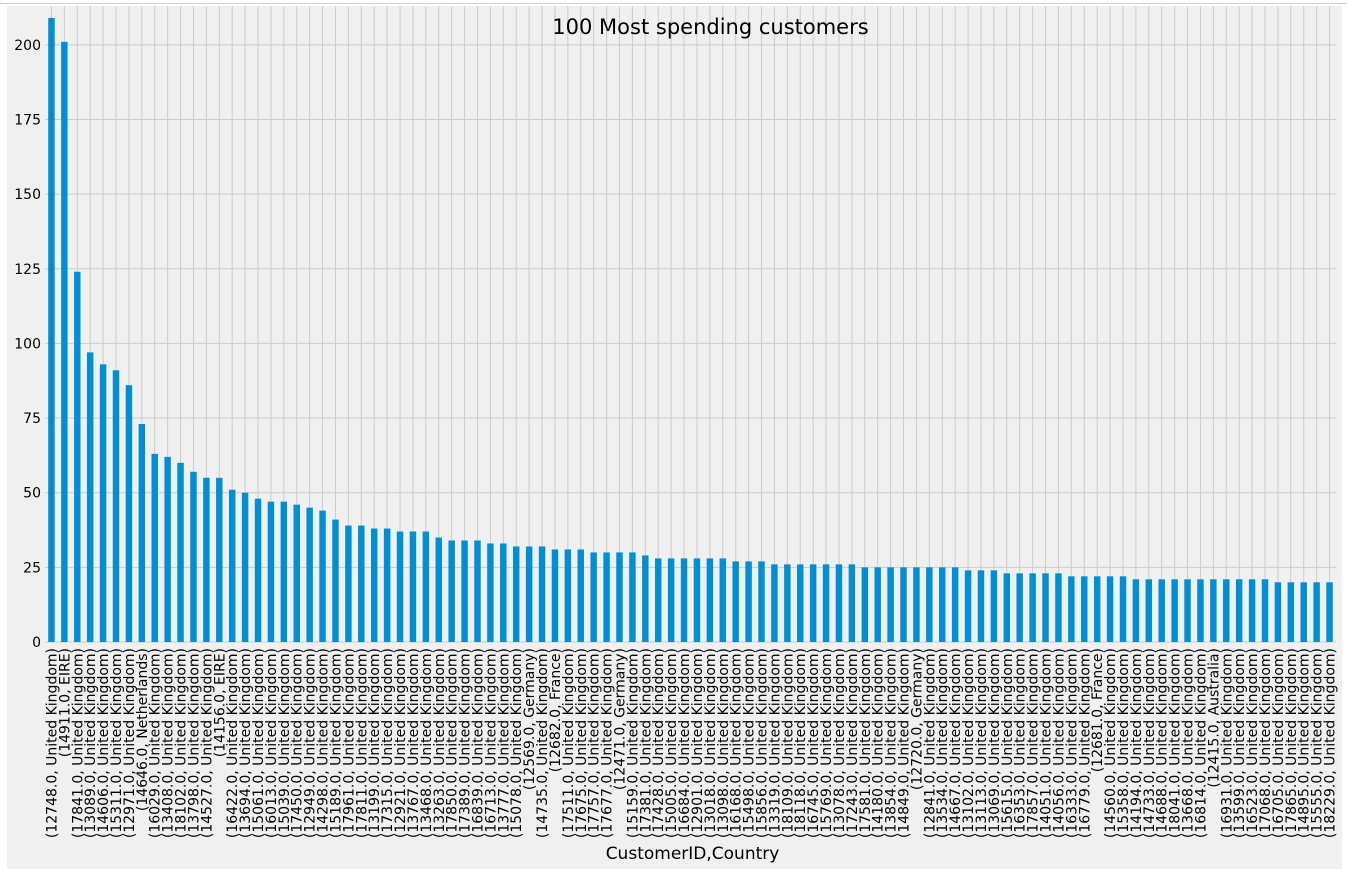  What do you see at coordinates (1150, 743) in the screenshot?
I see `x-tick-label: (14733.0, United Kingdom)` at bounding box center [1150, 743].